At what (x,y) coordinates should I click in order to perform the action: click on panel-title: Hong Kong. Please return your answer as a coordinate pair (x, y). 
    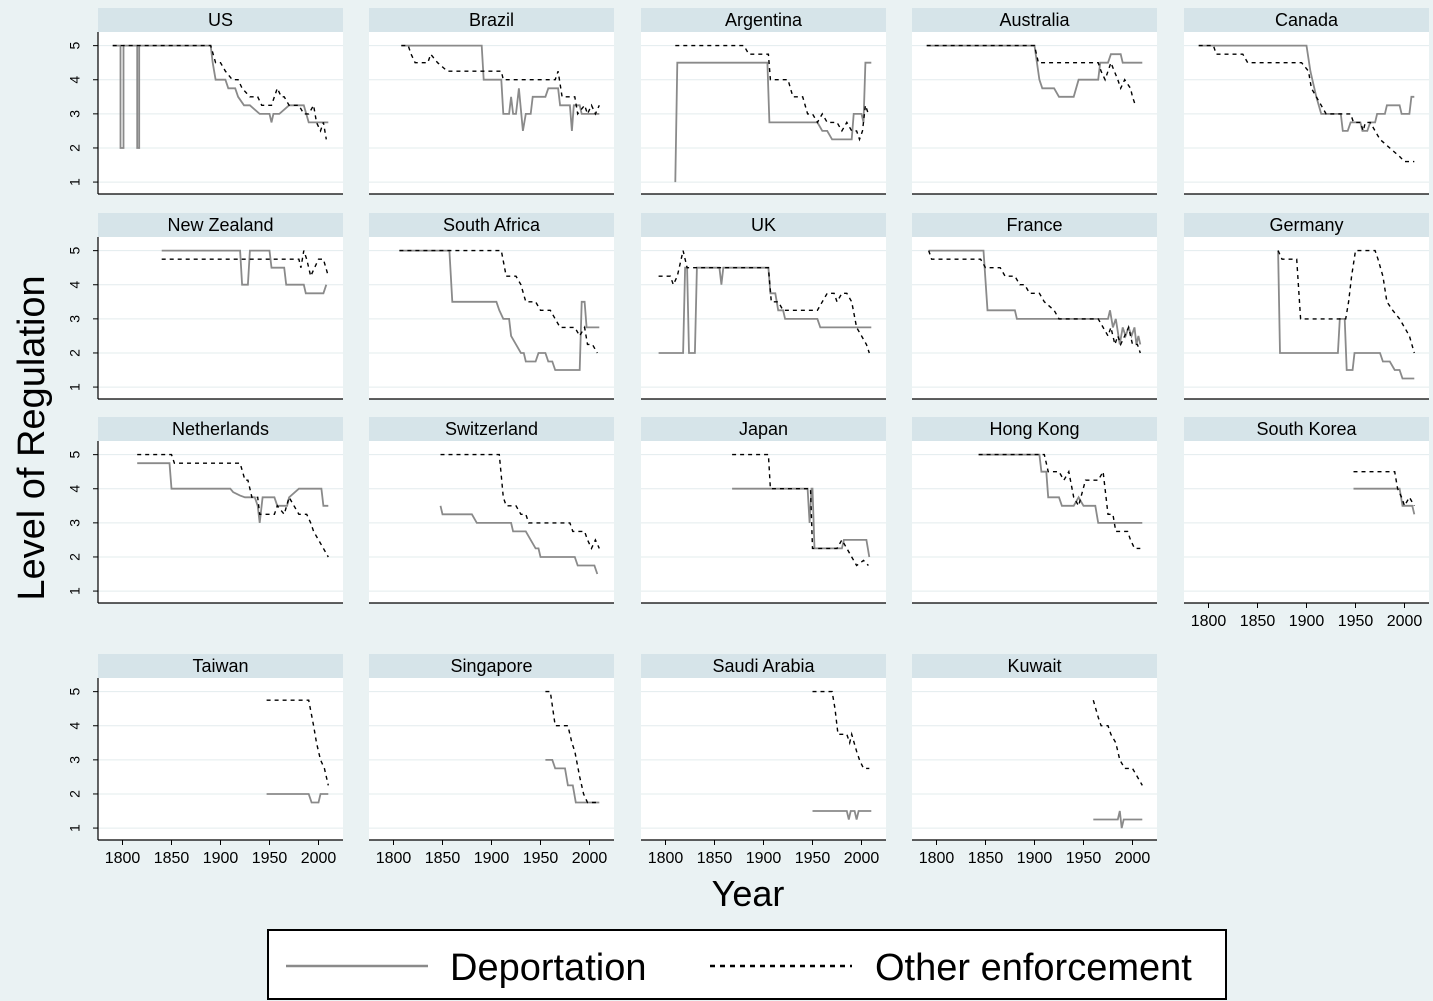
    Looking at the image, I should click on (1034, 429).